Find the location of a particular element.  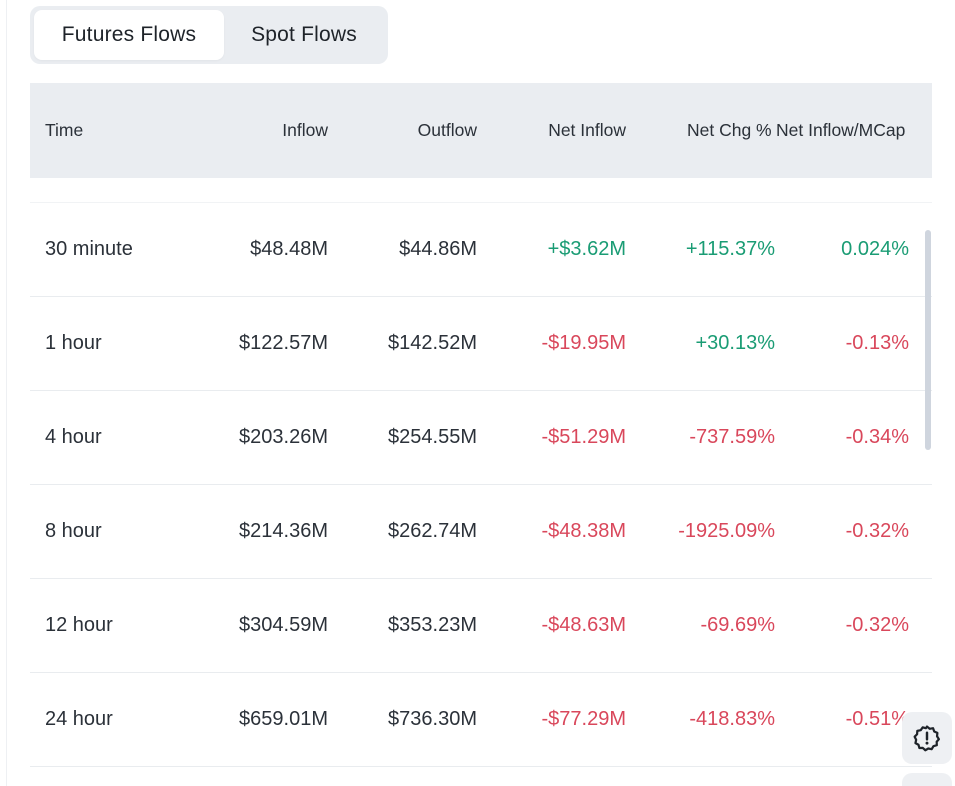

cell-inflow: $214.36M is located at coordinates (283, 531).